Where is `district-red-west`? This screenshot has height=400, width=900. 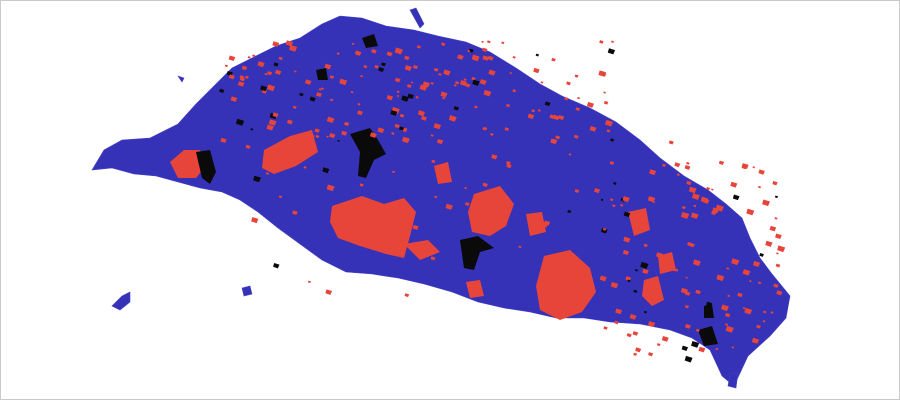
district-red-west is located at coordinates (290, 152).